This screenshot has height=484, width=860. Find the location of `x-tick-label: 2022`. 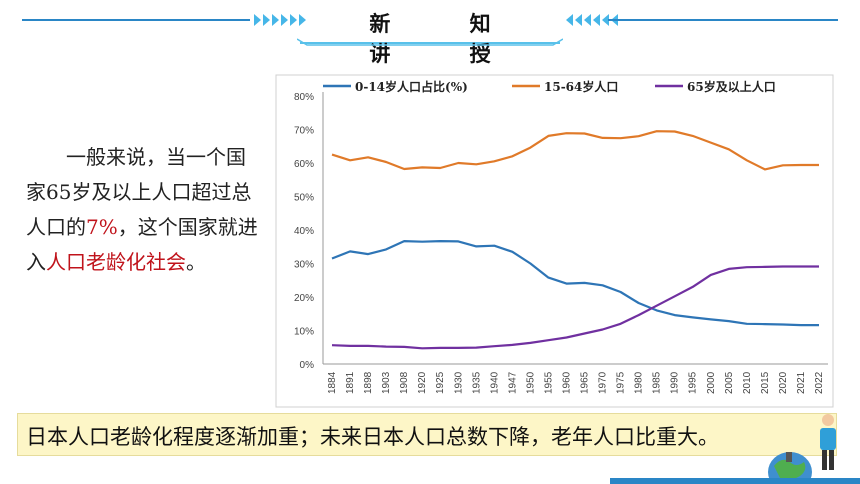

x-tick-label: 2022 is located at coordinates (819, 382).